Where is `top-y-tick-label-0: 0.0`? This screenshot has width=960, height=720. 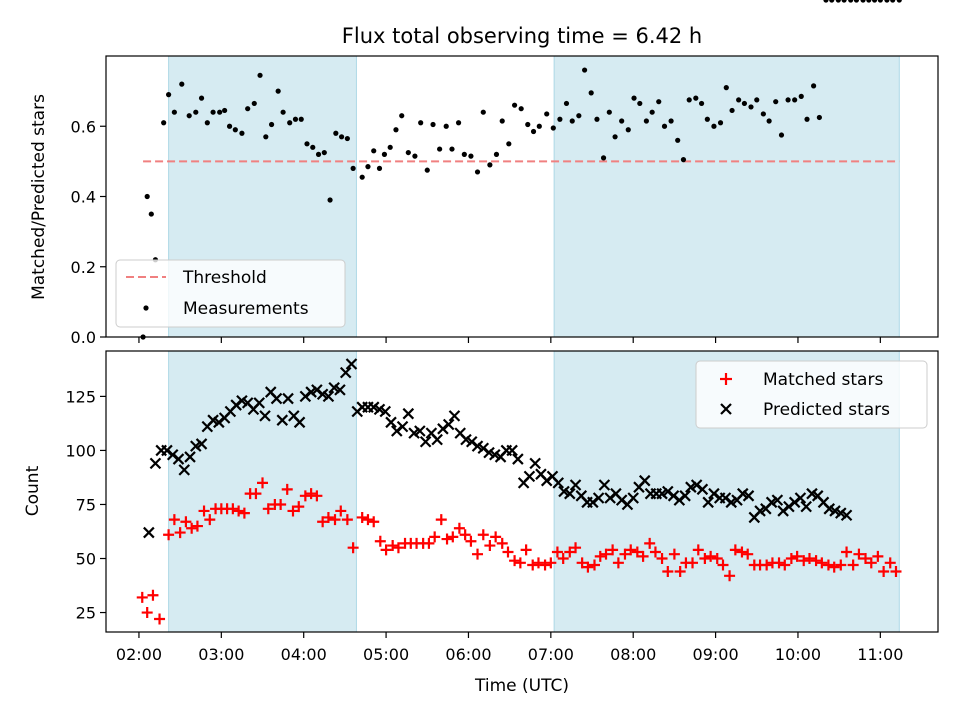 top-y-tick-label-0: 0.0 is located at coordinates (83, 337).